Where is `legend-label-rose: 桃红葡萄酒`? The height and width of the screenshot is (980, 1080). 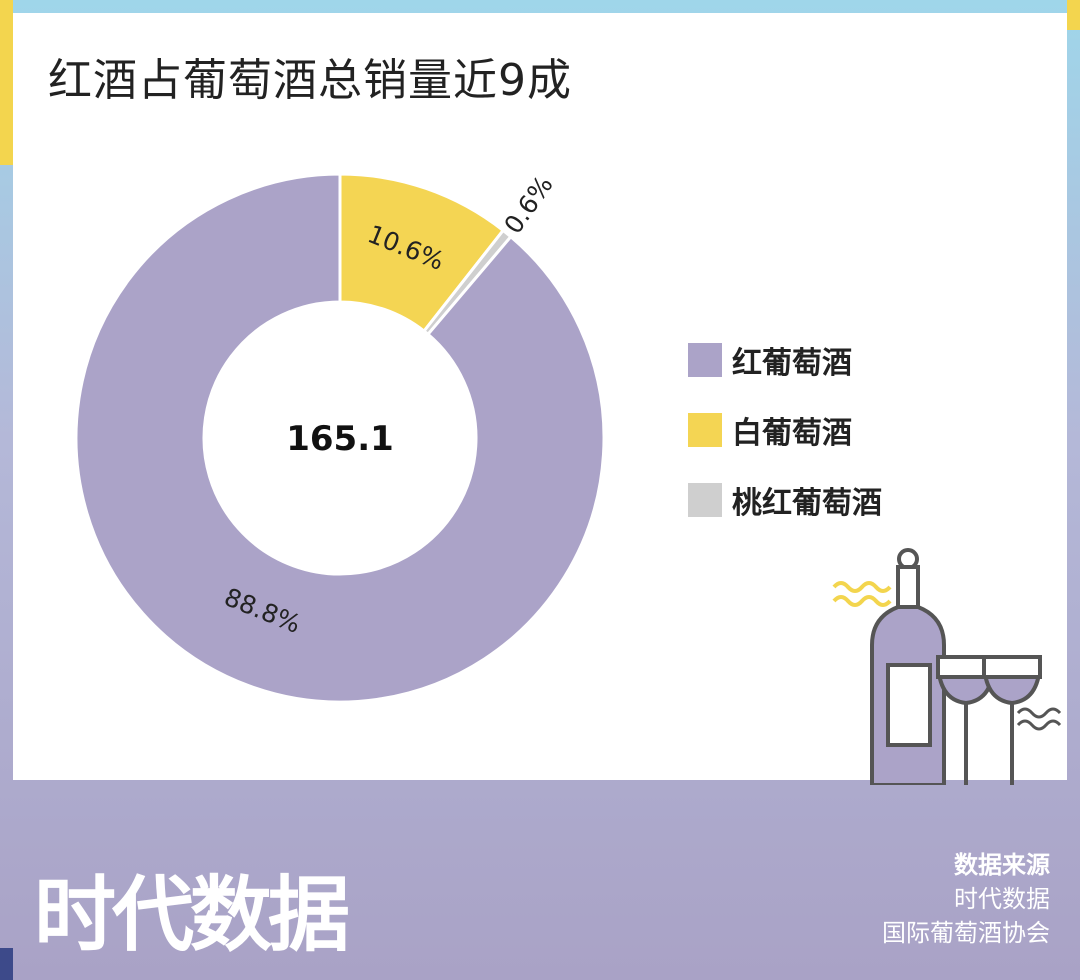
legend-label-rose: 桃红葡萄酒 is located at coordinates (807, 503).